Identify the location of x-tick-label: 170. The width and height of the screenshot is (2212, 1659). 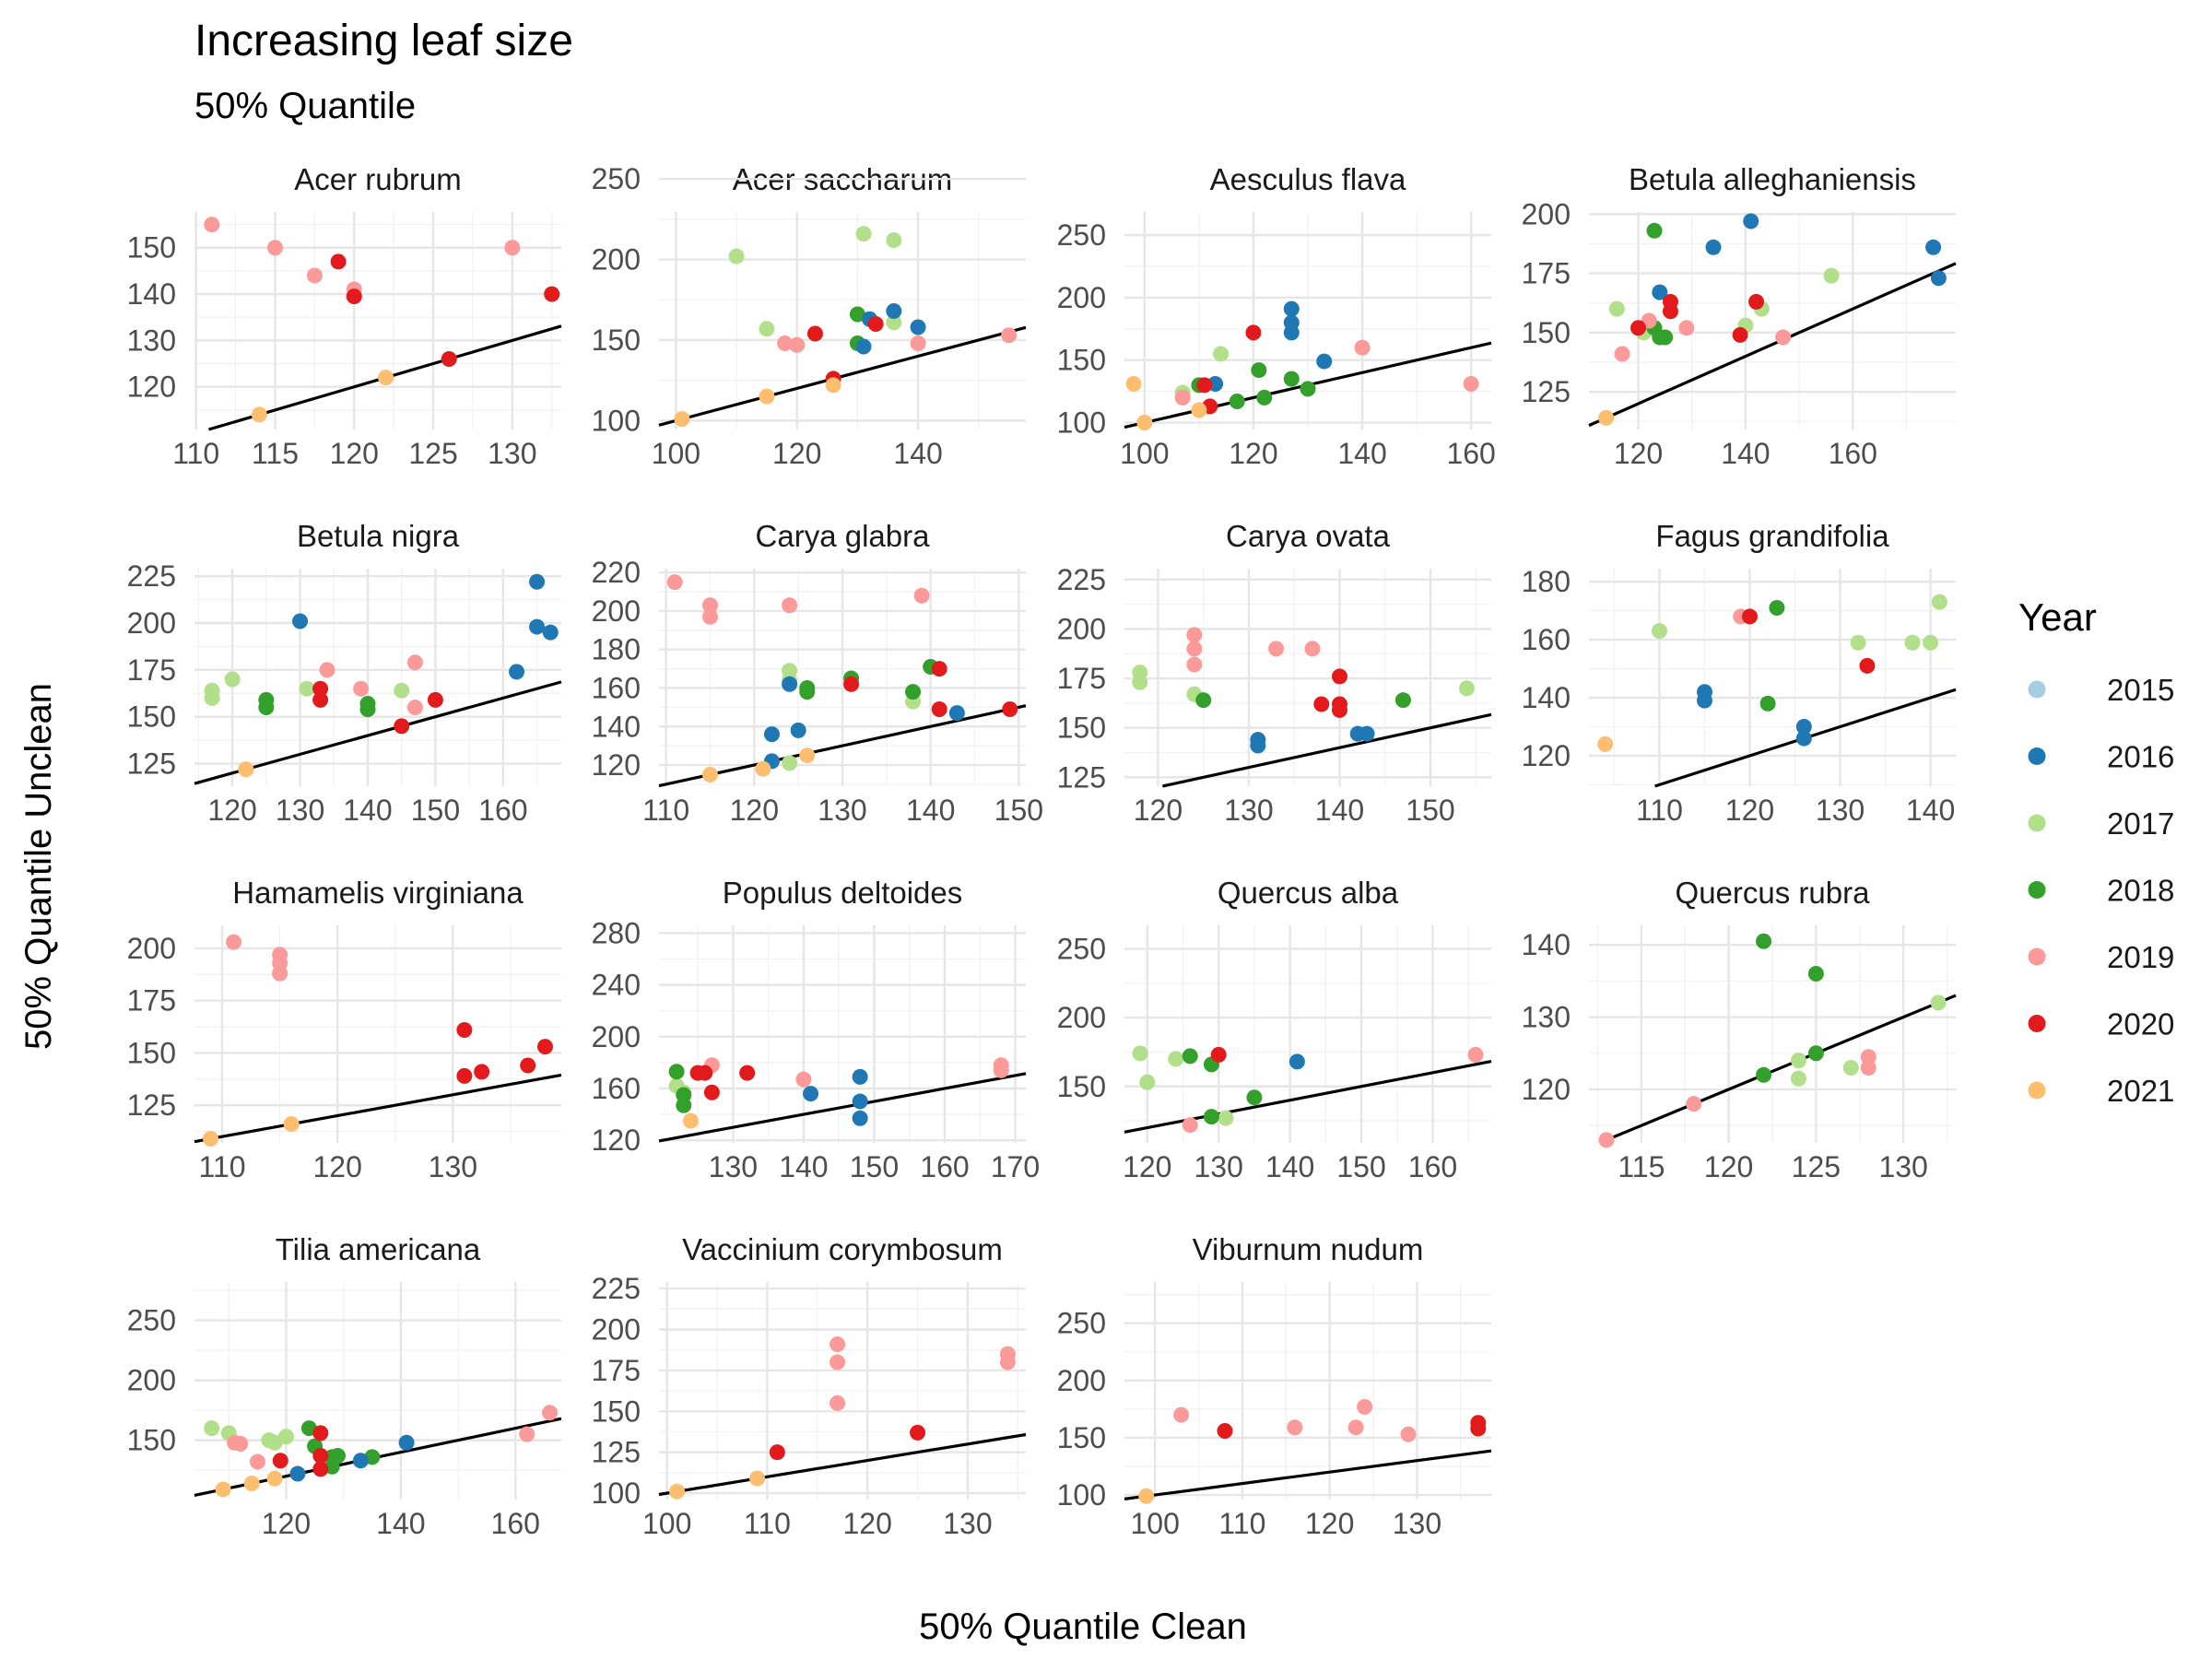
(1015, 1166).